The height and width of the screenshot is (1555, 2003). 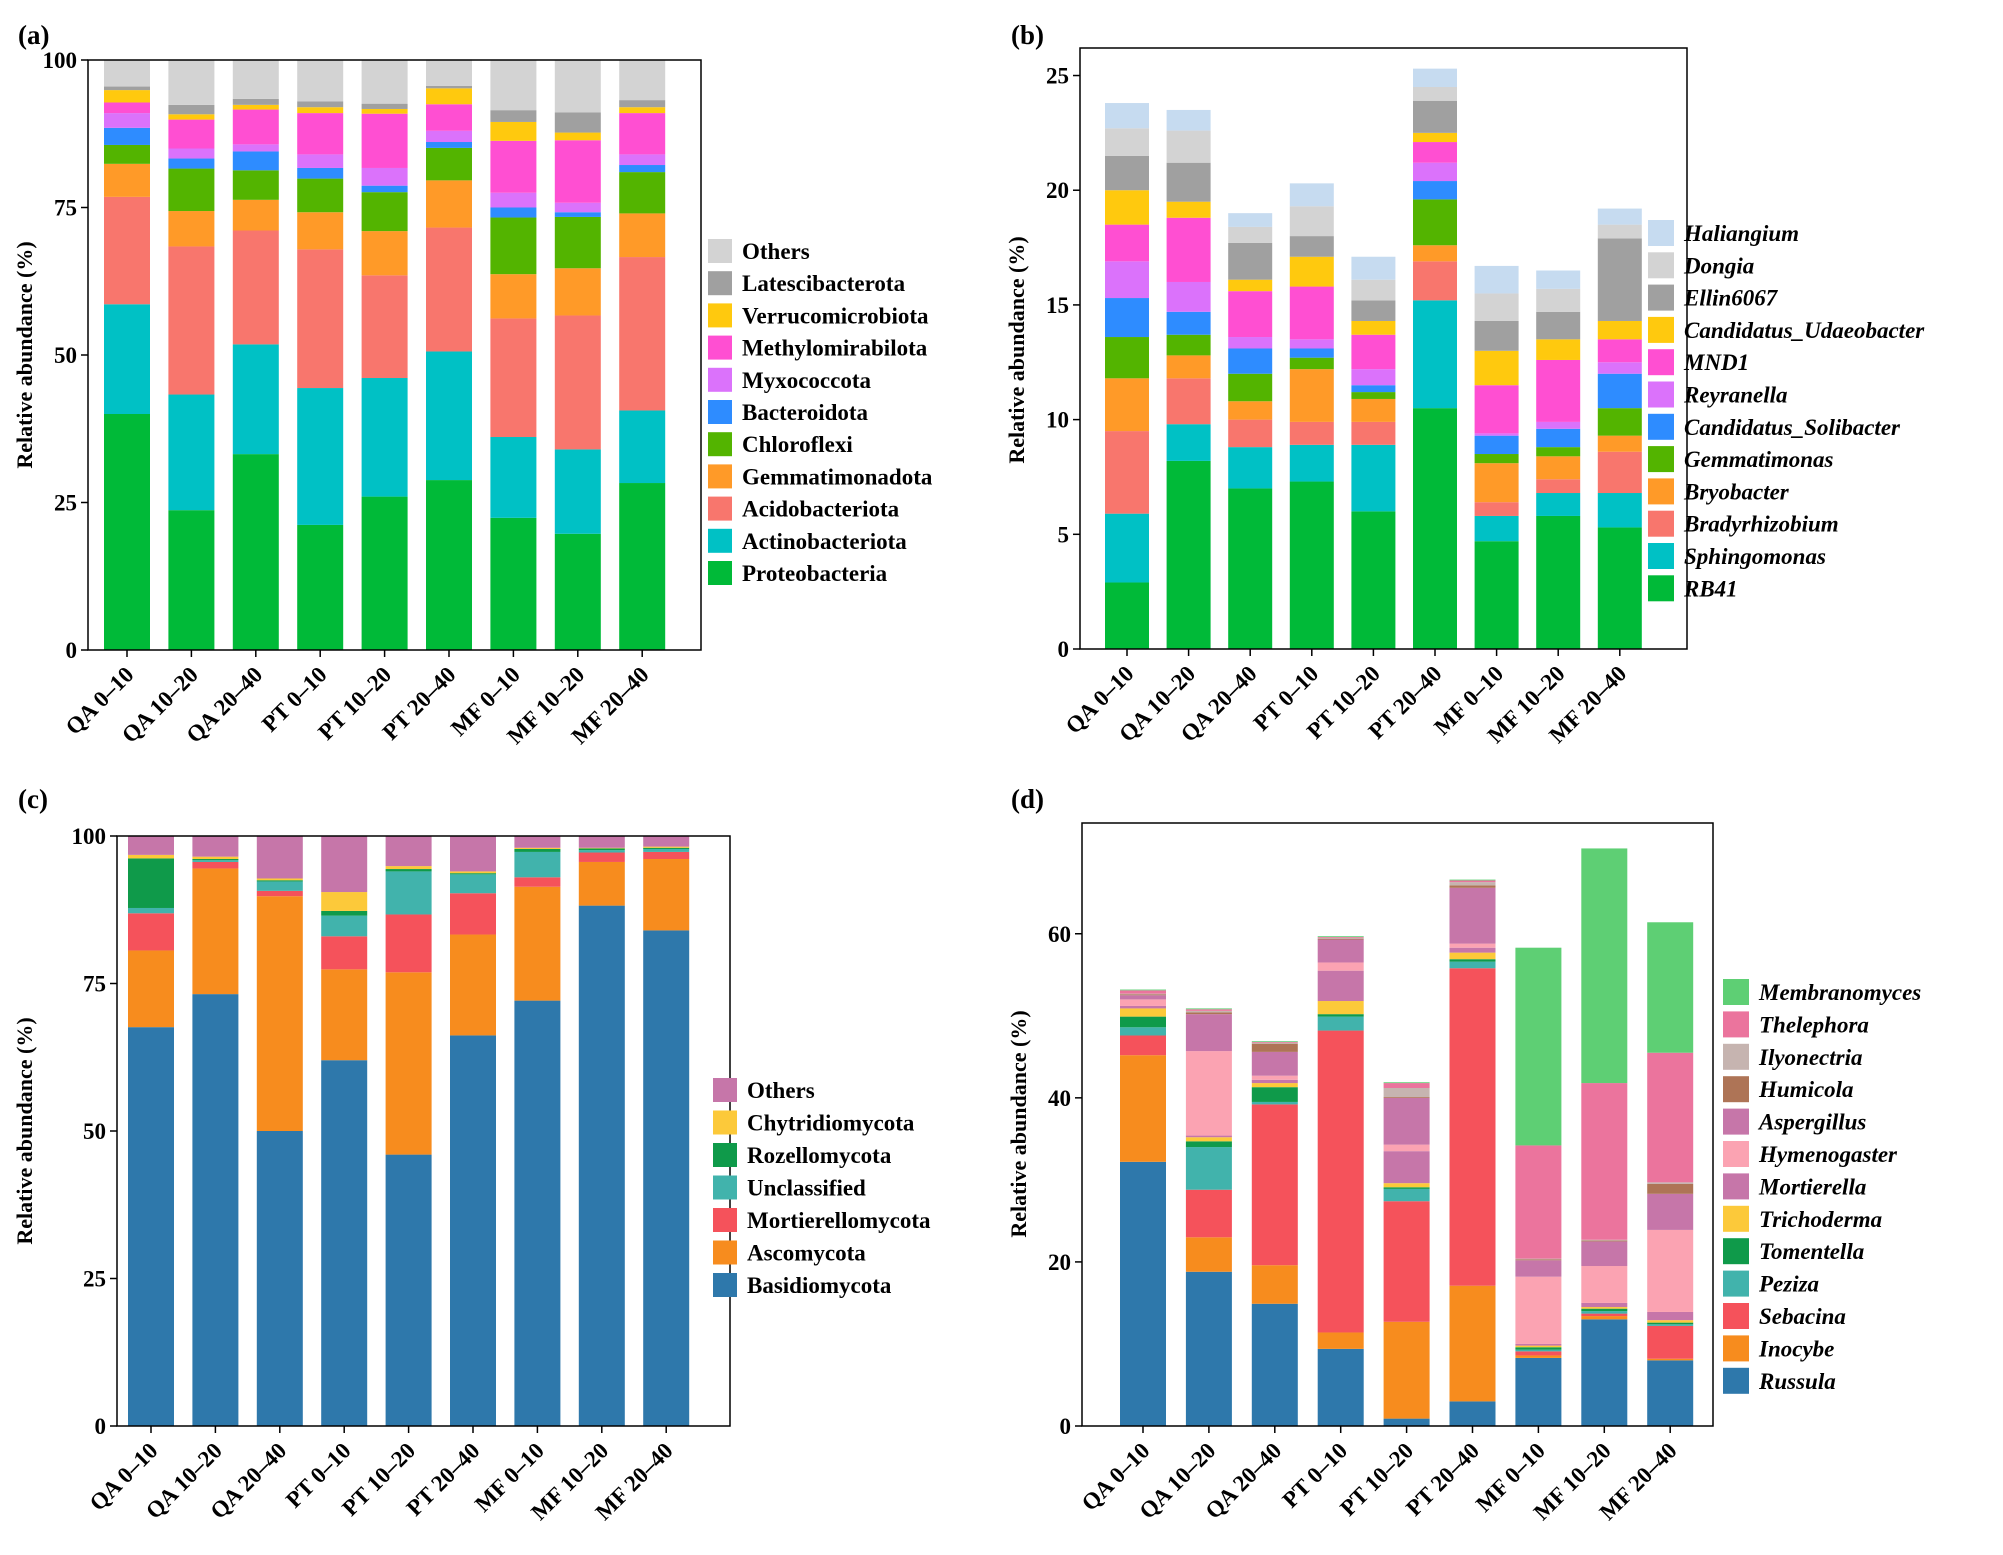 I want to click on bar-a-6-chloroflexi, so click(x=513, y=246).